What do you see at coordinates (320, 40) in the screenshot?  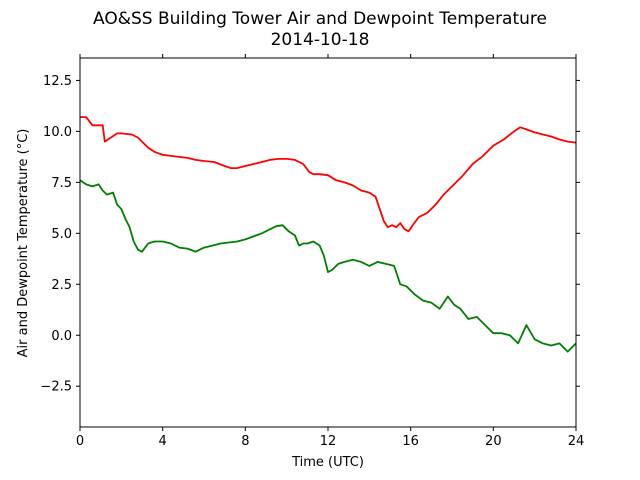 I see `chart-subtitle: 2014-10-18` at bounding box center [320, 40].